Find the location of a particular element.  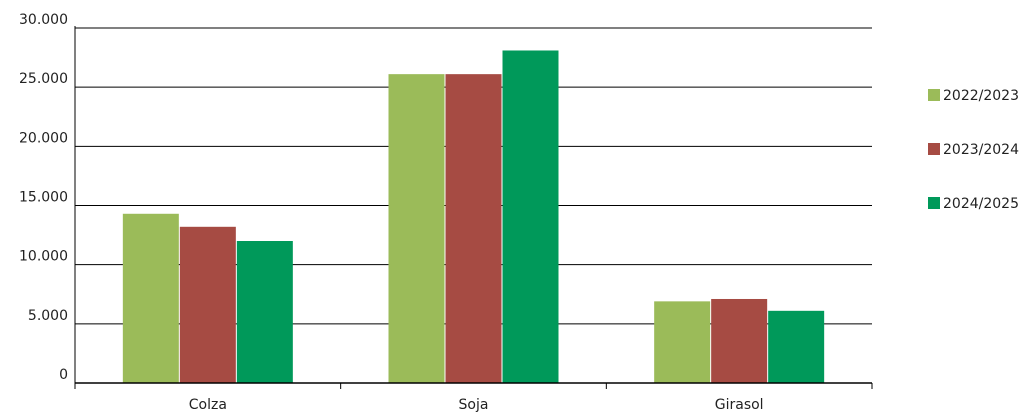

y-tick-label: 10.000 is located at coordinates (43, 257).